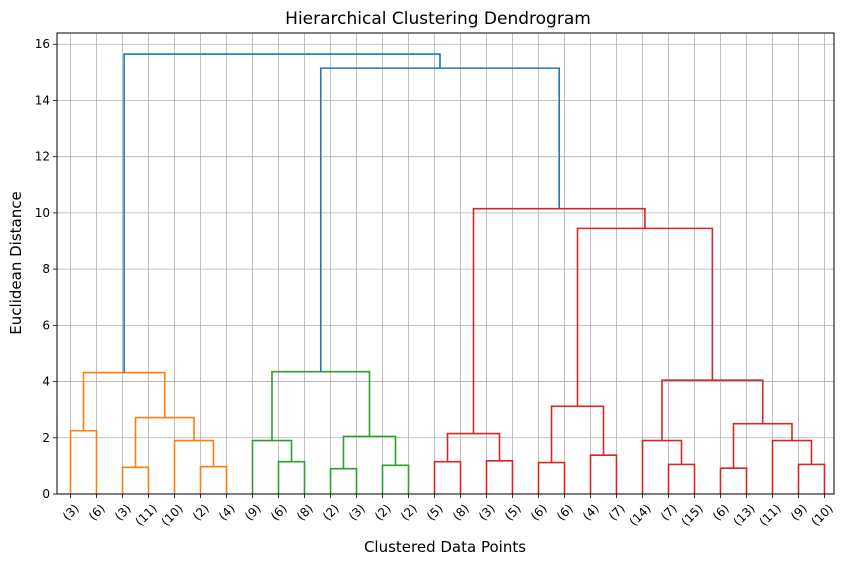  What do you see at coordinates (46, 325) in the screenshot?
I see `y-tick-label: 6` at bounding box center [46, 325].